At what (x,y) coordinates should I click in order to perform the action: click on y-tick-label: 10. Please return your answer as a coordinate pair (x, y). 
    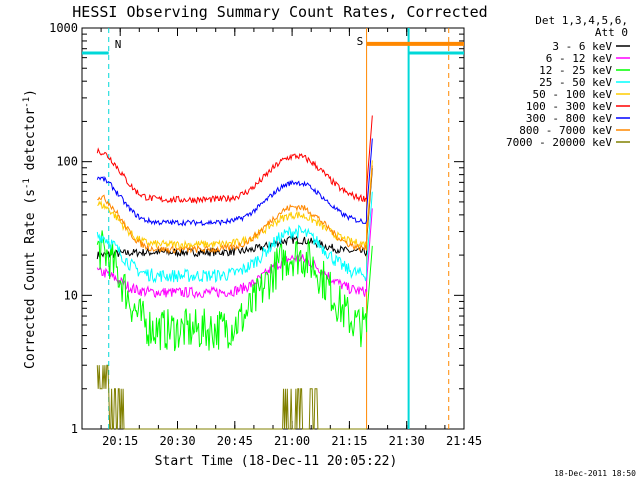
    Looking at the image, I should click on (71, 295).